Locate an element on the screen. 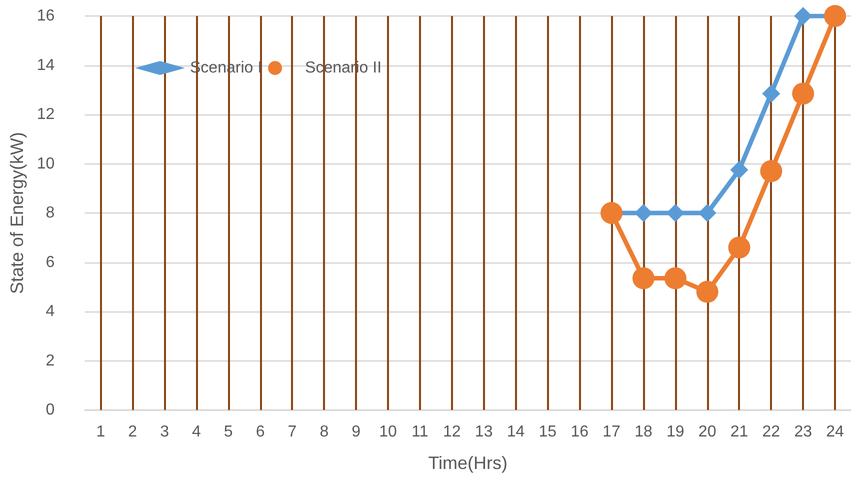 The image size is (859, 498). y-tick-label: 10 is located at coordinates (45, 163).